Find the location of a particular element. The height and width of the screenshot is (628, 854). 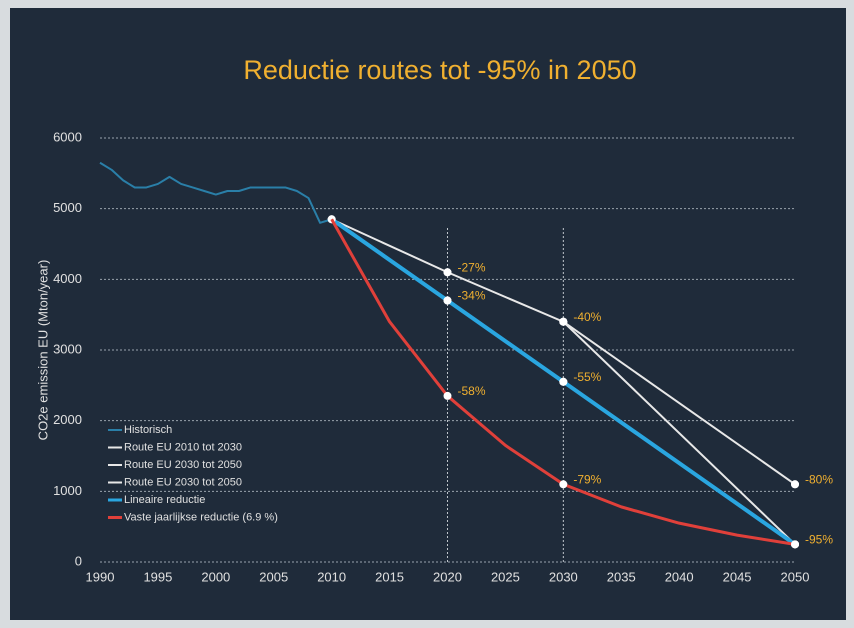

legend-label: Historisch is located at coordinates (148, 430).